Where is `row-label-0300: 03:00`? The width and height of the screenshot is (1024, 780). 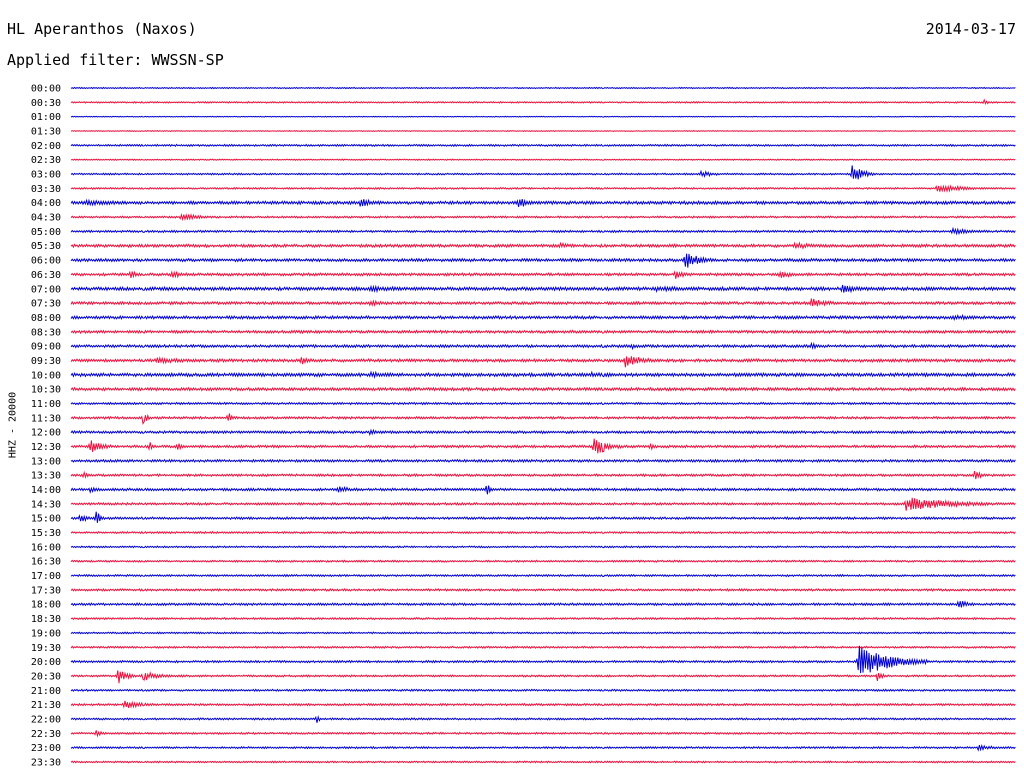
row-label-0300: 03:00 is located at coordinates (46, 175).